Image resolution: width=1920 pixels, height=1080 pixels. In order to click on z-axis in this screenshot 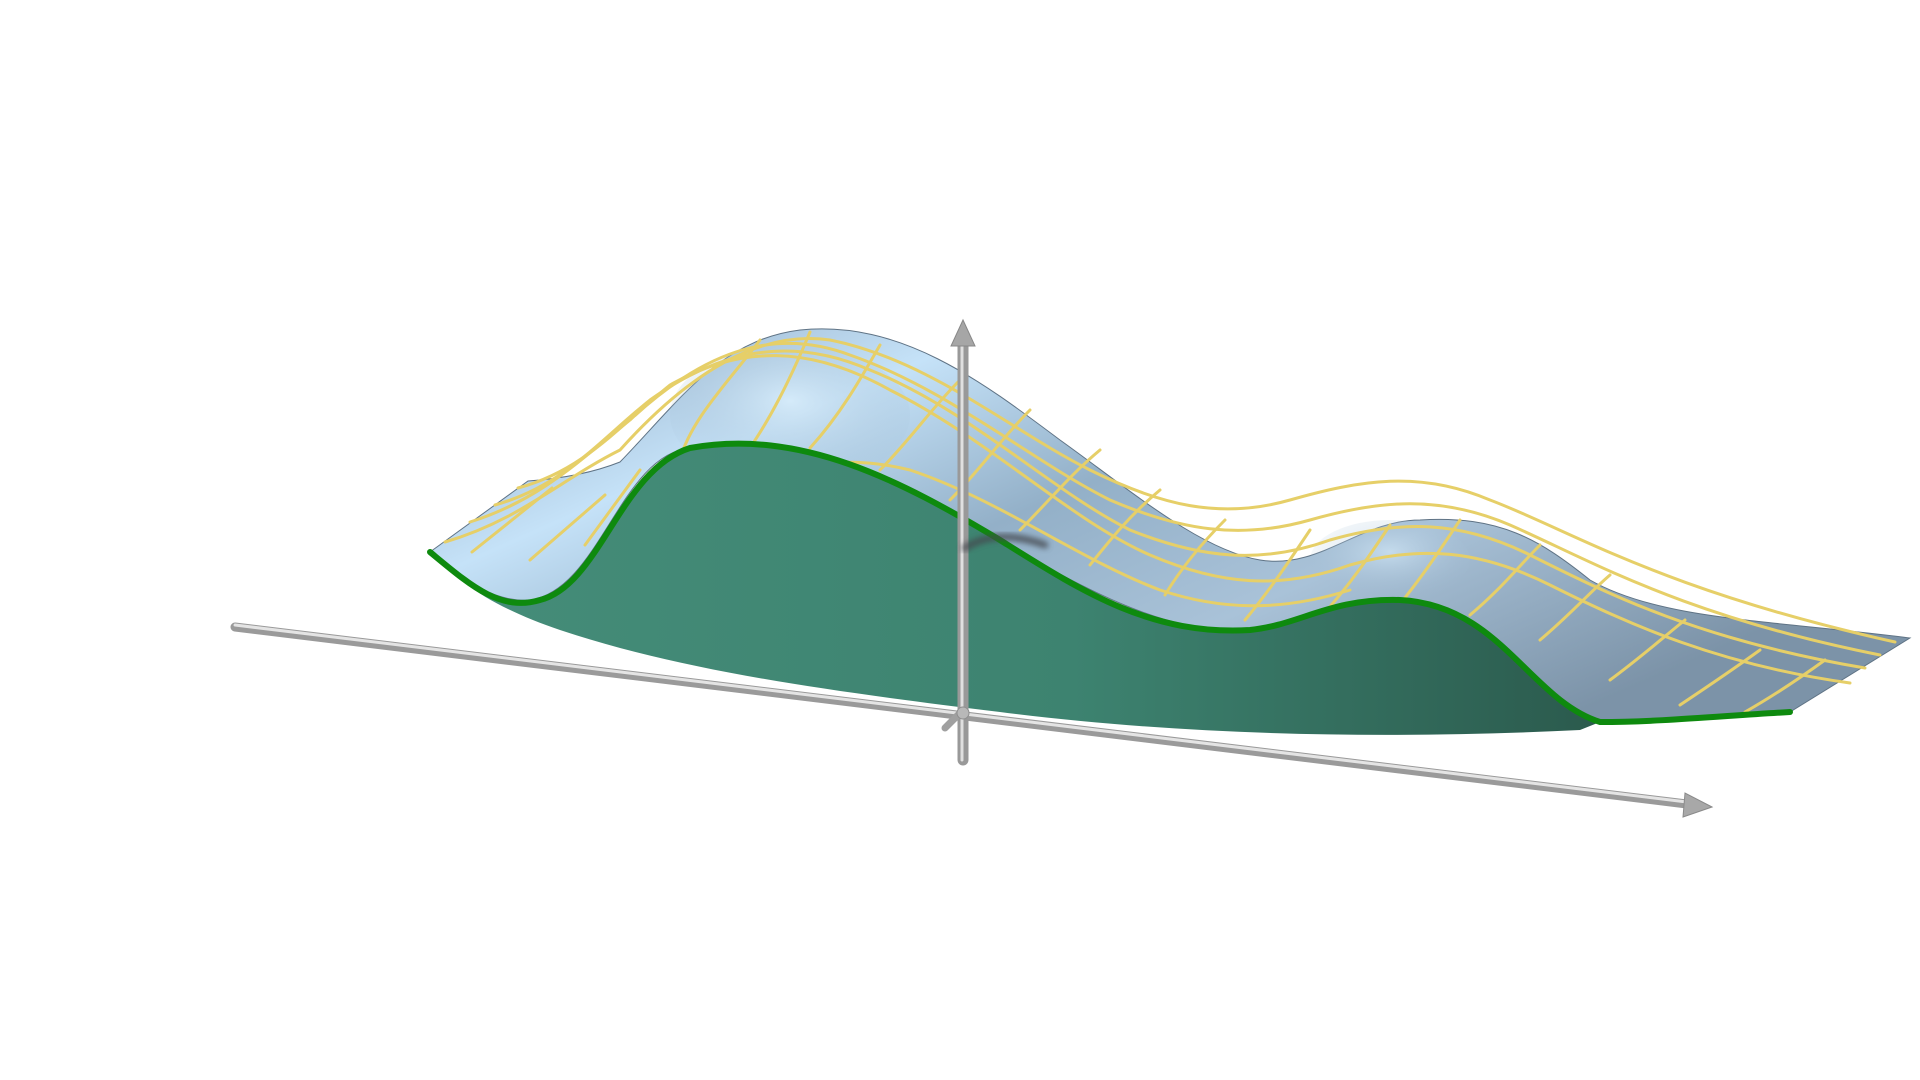, I will do `click(963, 542)`.